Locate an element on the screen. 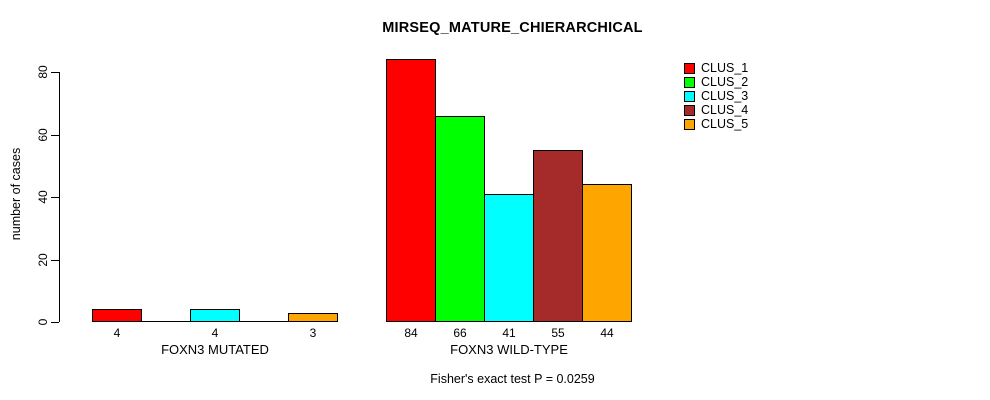 Image resolution: width=990 pixels, height=400 pixels. legend-entry-label: CLUS_1 is located at coordinates (725, 68).